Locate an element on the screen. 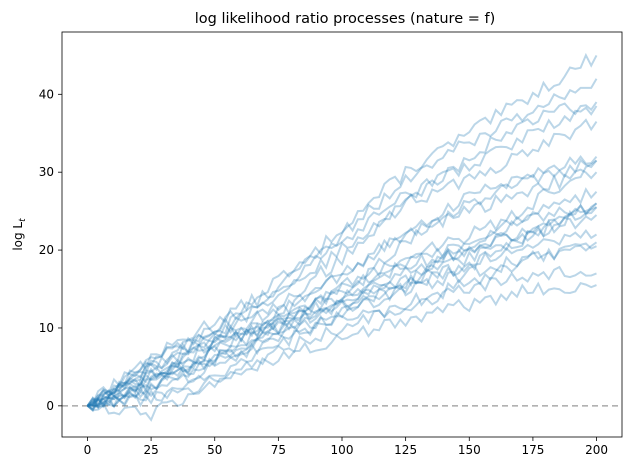  y-axis-label: log Lt is located at coordinates (19, 234).